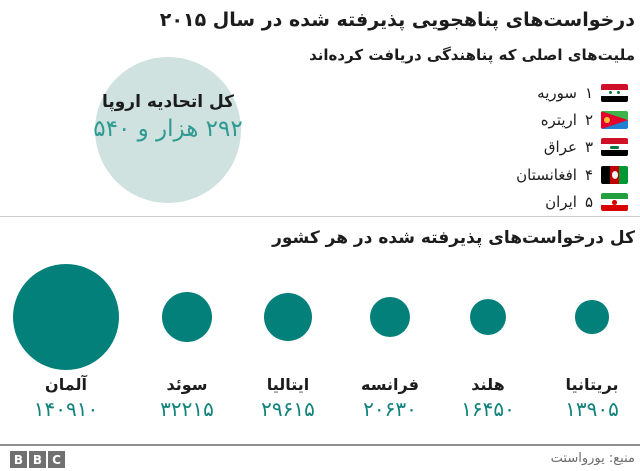 The height and width of the screenshot is (471, 640). I want to click on countries-section-title: کل درخواست‌های پذیرفته شده در هر کشور, so click(453, 238).